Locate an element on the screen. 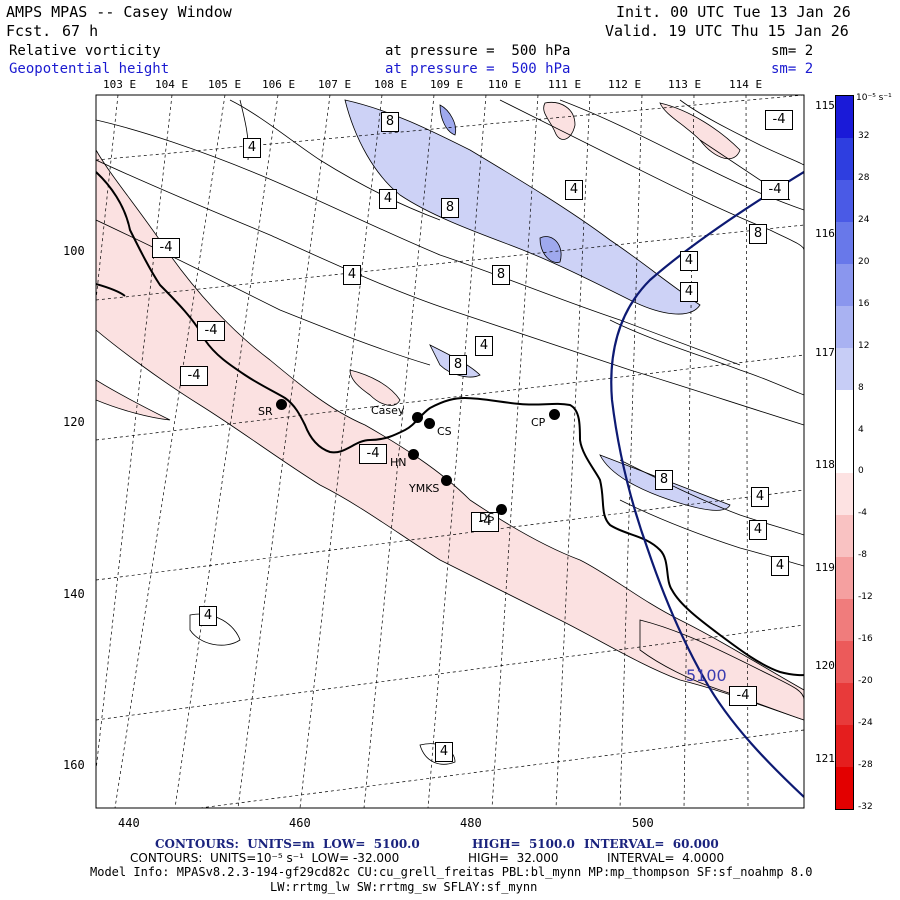 This screenshot has height=900, width=900. x-tick: 480 is located at coordinates (471, 823).